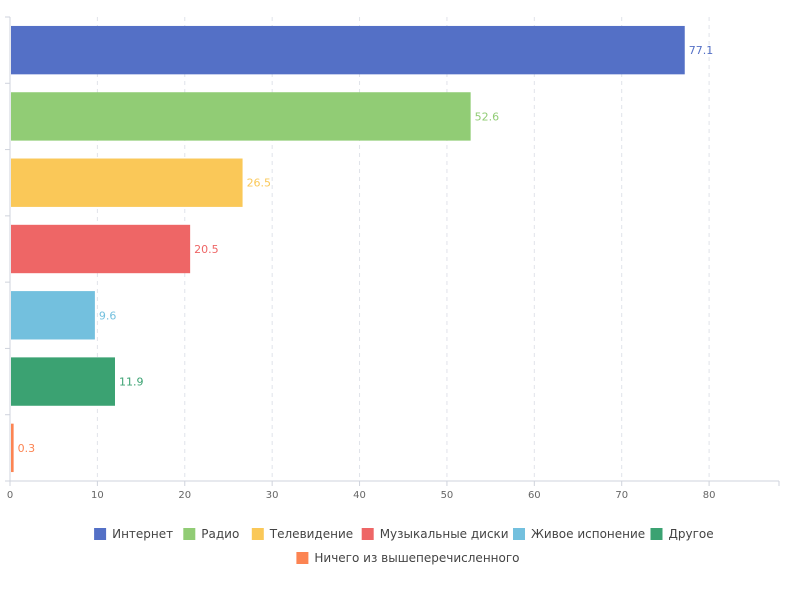 Image resolution: width=804 pixels, height=591 pixels. What do you see at coordinates (26, 448) in the screenshot?
I see `bar-value-label: 0.3` at bounding box center [26, 448].